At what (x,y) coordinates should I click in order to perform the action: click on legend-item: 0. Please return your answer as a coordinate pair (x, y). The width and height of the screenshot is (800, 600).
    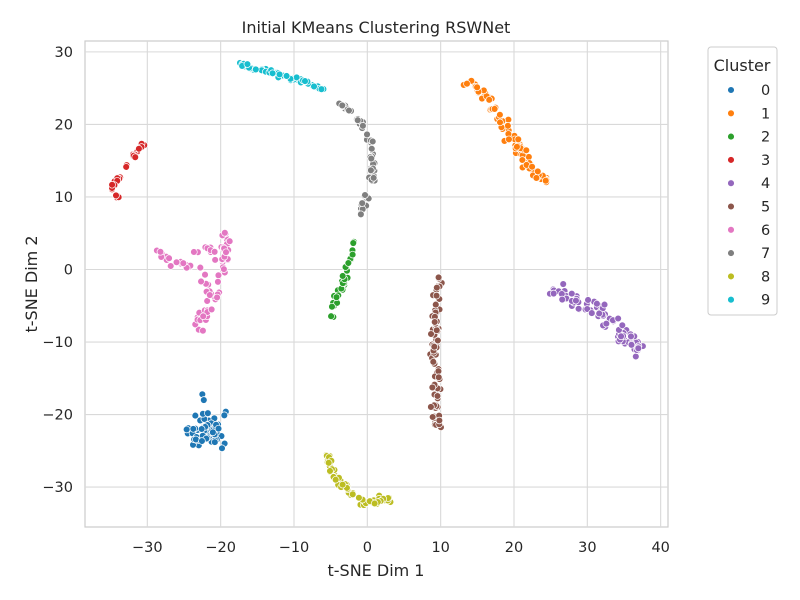
    Looking at the image, I should click on (748, 91).